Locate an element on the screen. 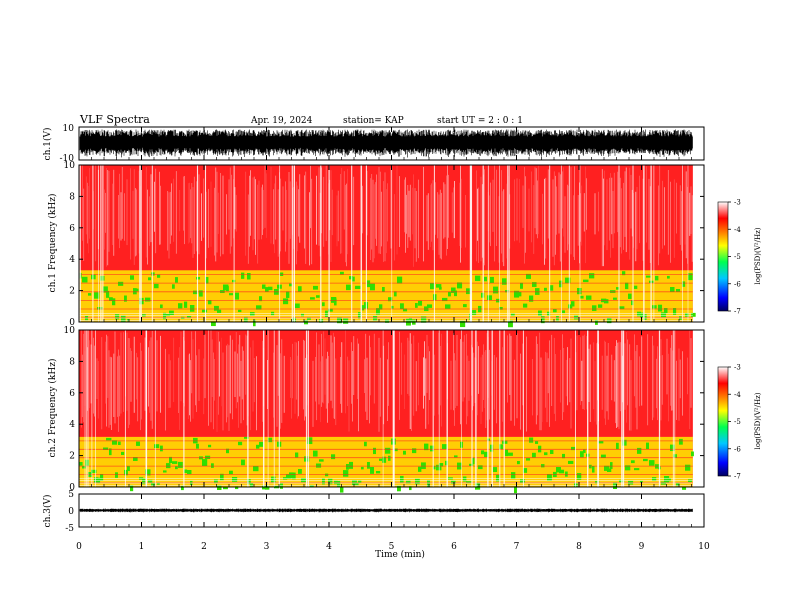  x-tick-label: 7 is located at coordinates (517, 547).